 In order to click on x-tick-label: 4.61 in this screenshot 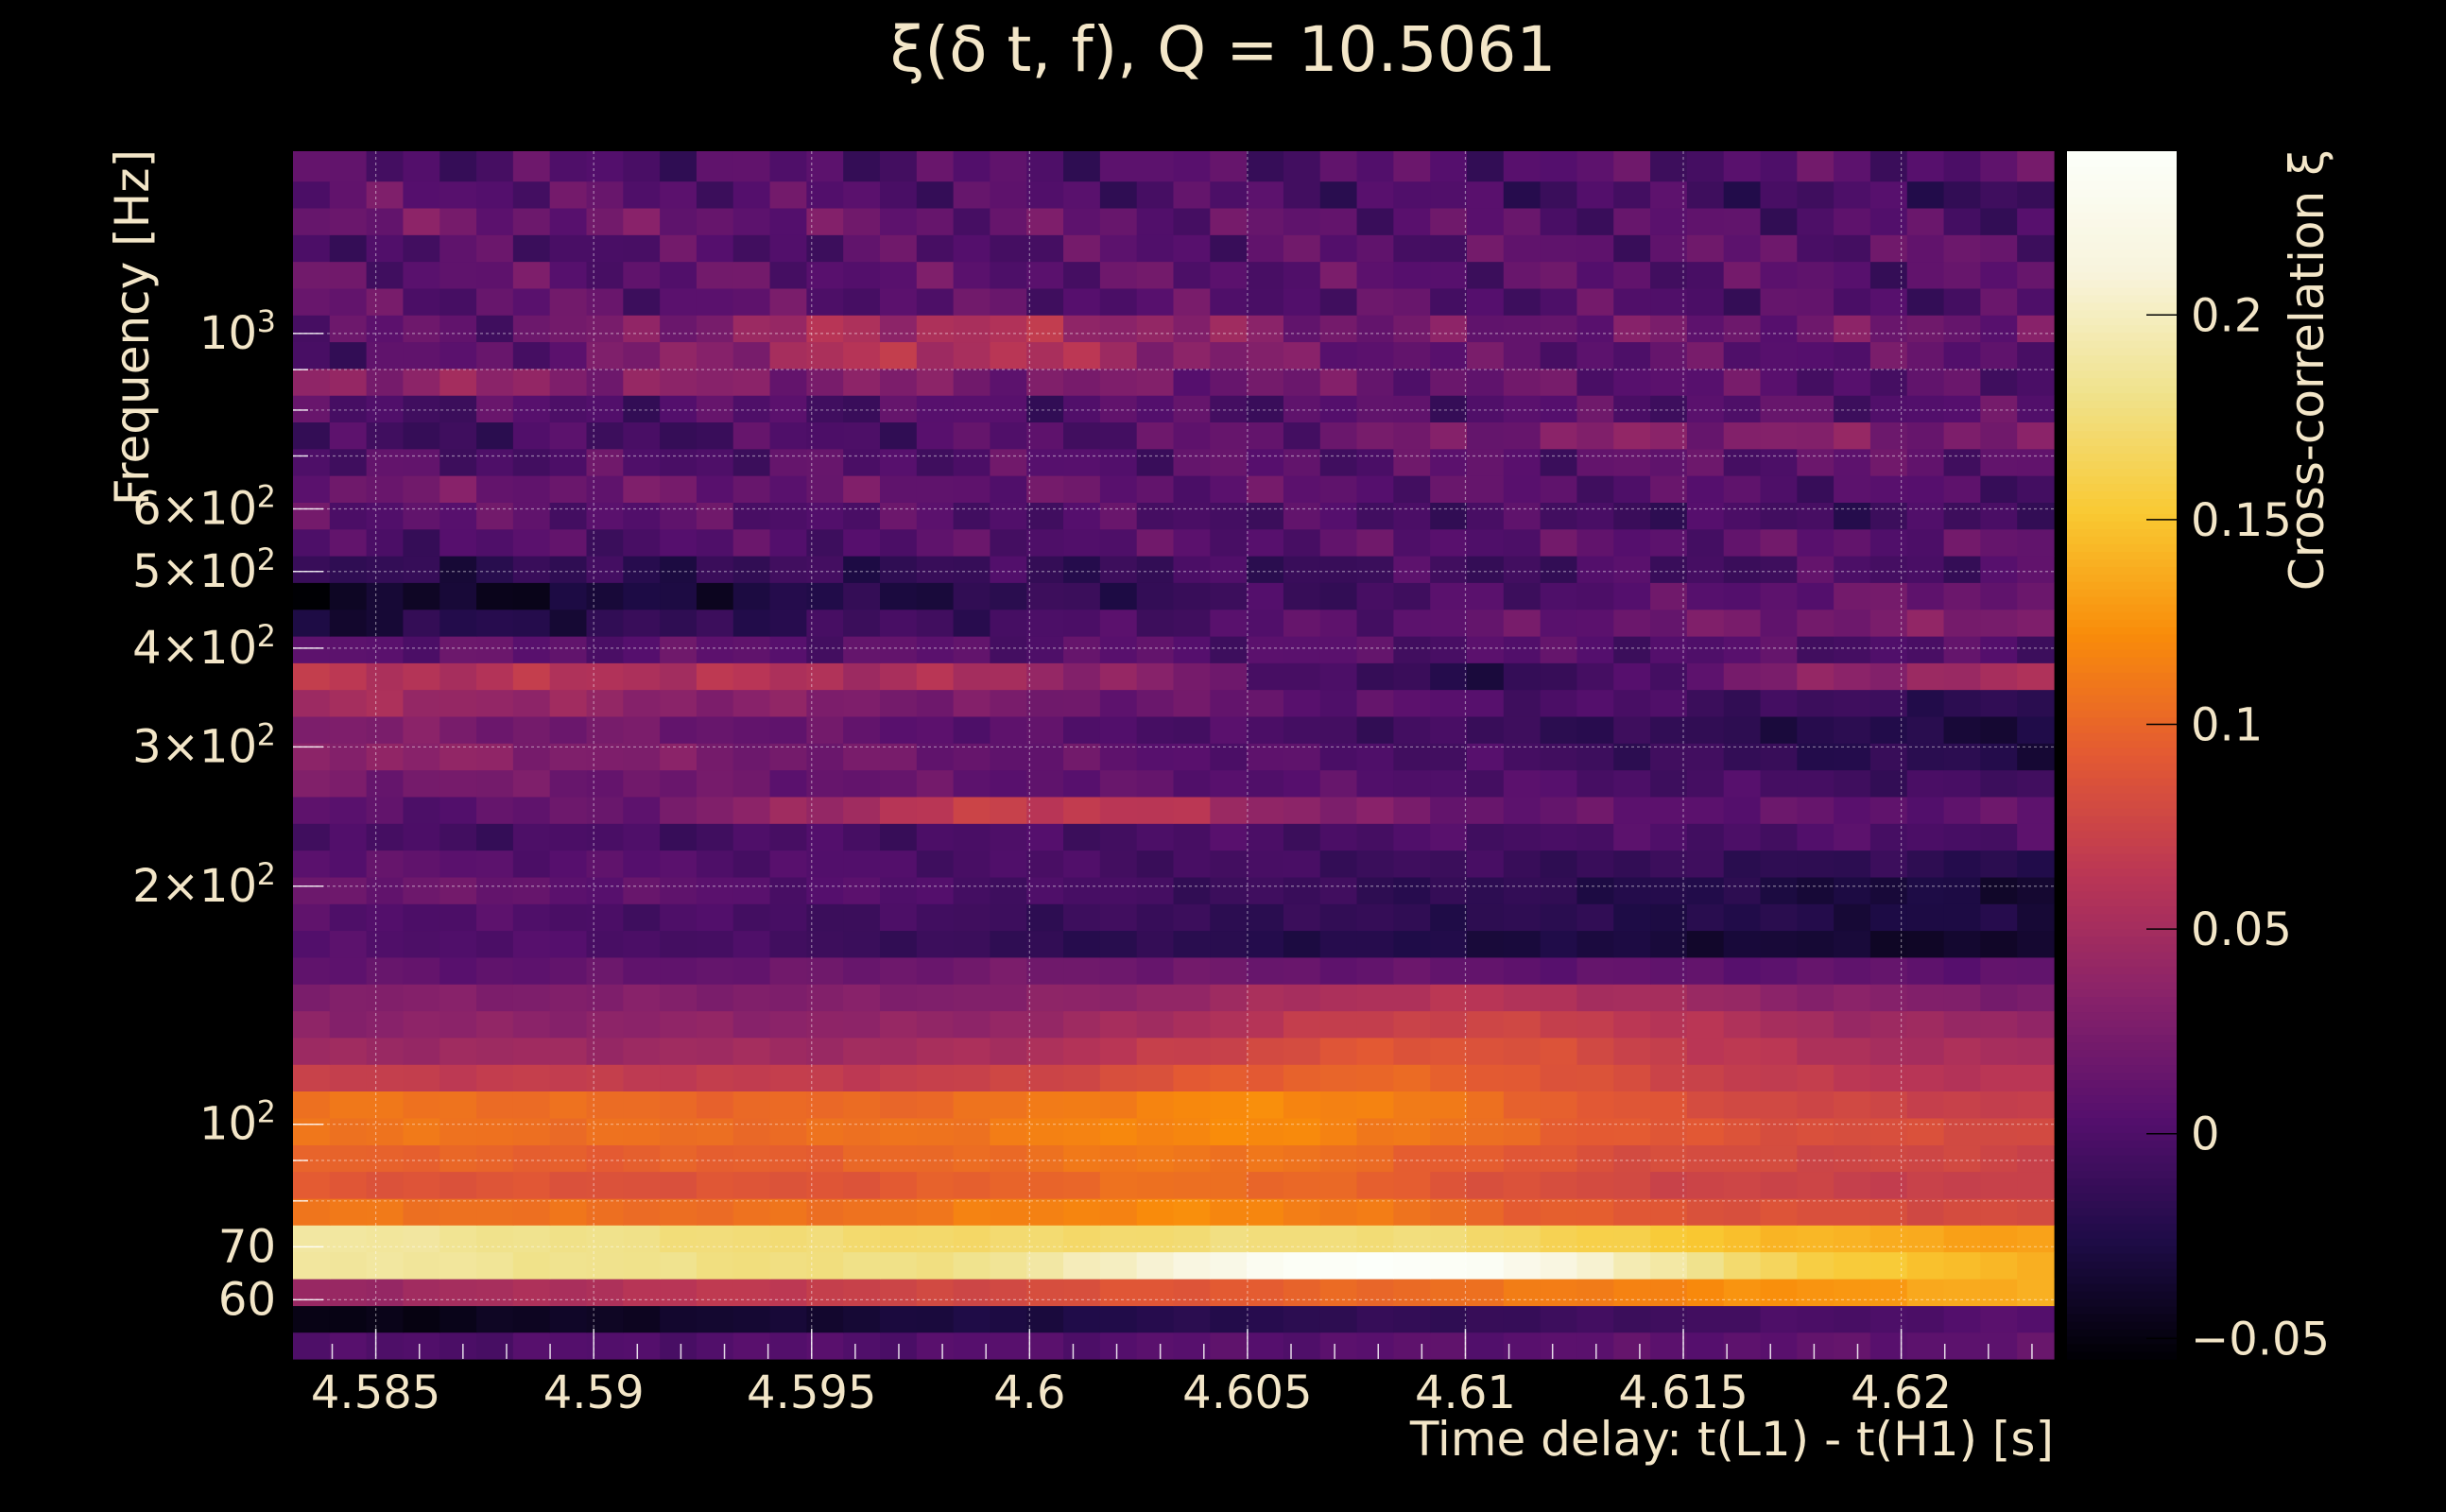, I will do `click(1465, 1392)`.